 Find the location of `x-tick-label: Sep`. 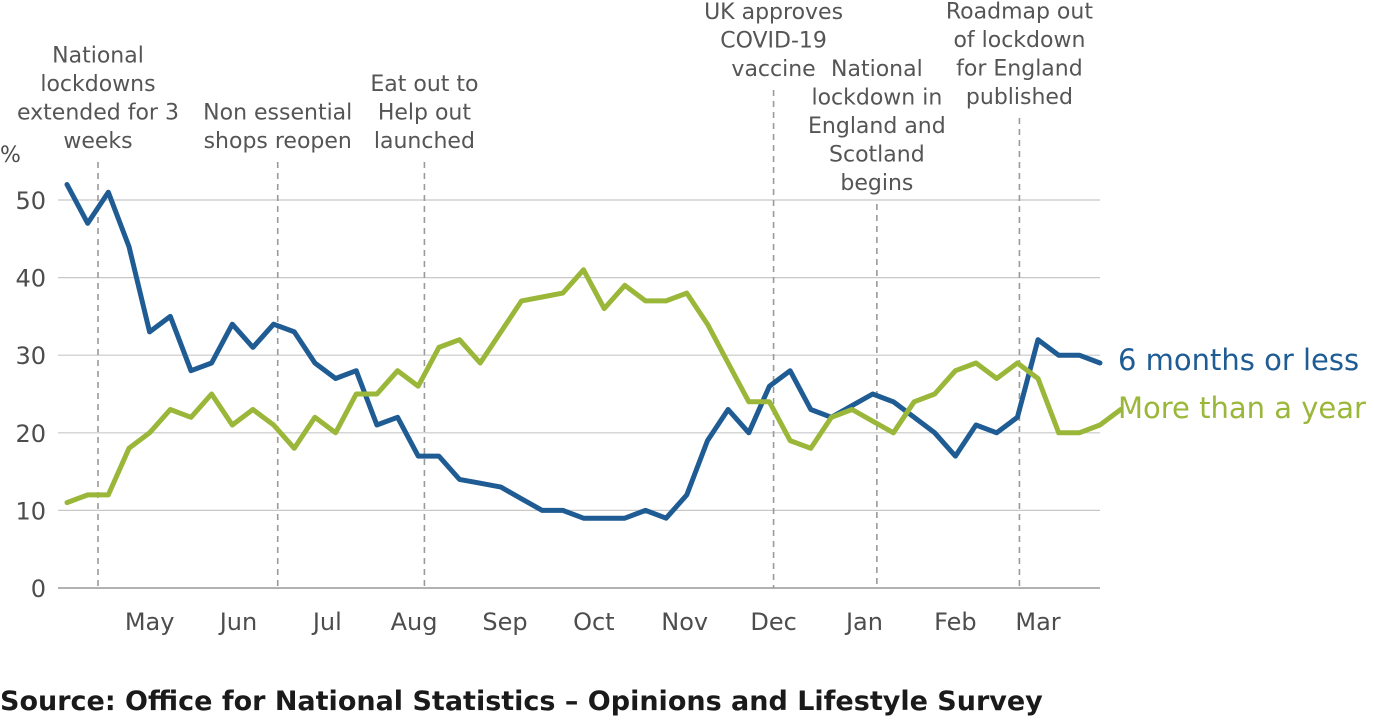

x-tick-label: Sep is located at coordinates (504, 622).